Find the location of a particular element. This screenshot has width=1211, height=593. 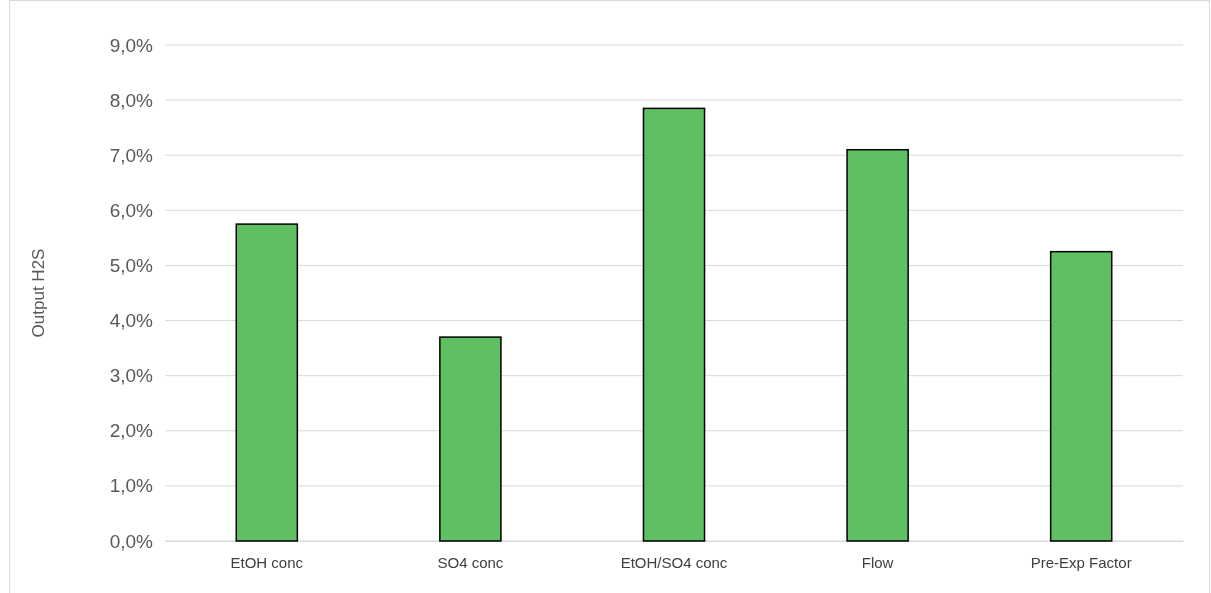

y-tick-label: 9,0% is located at coordinates (131, 45).